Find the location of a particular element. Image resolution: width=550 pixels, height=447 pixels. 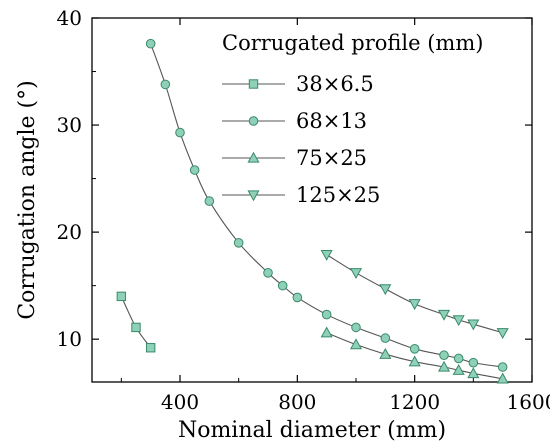

x-tick-label: 400 is located at coordinates (180, 402).